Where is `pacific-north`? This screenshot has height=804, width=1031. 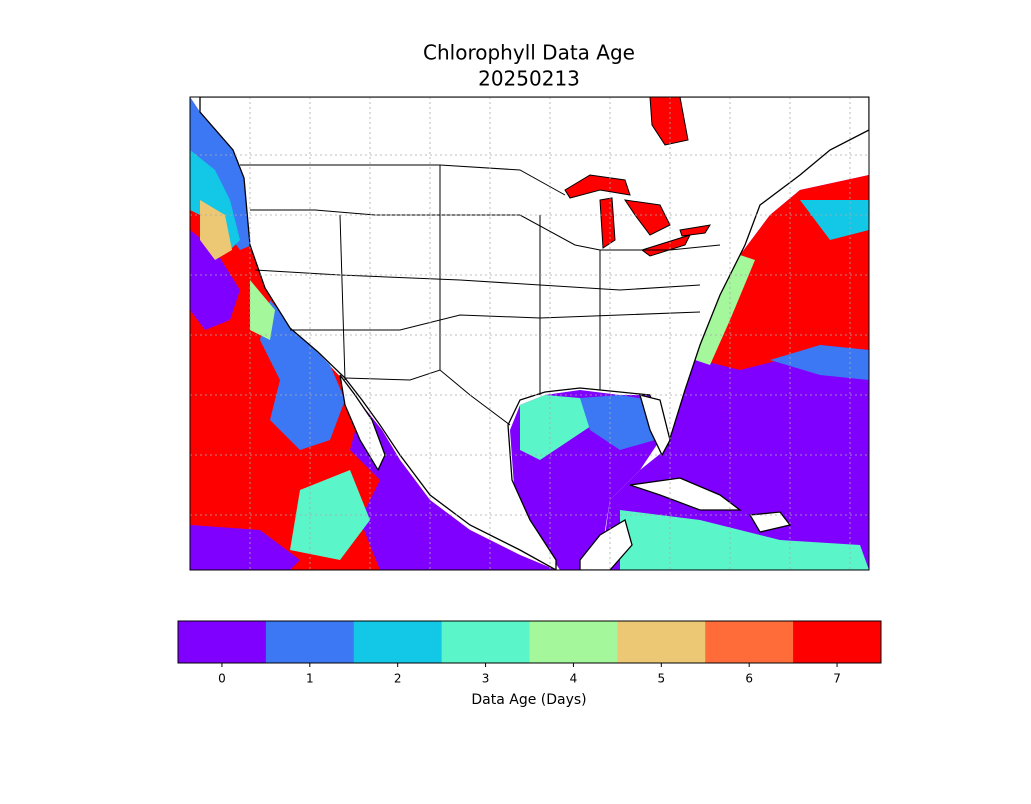
pacific-north is located at coordinates (221, 173).